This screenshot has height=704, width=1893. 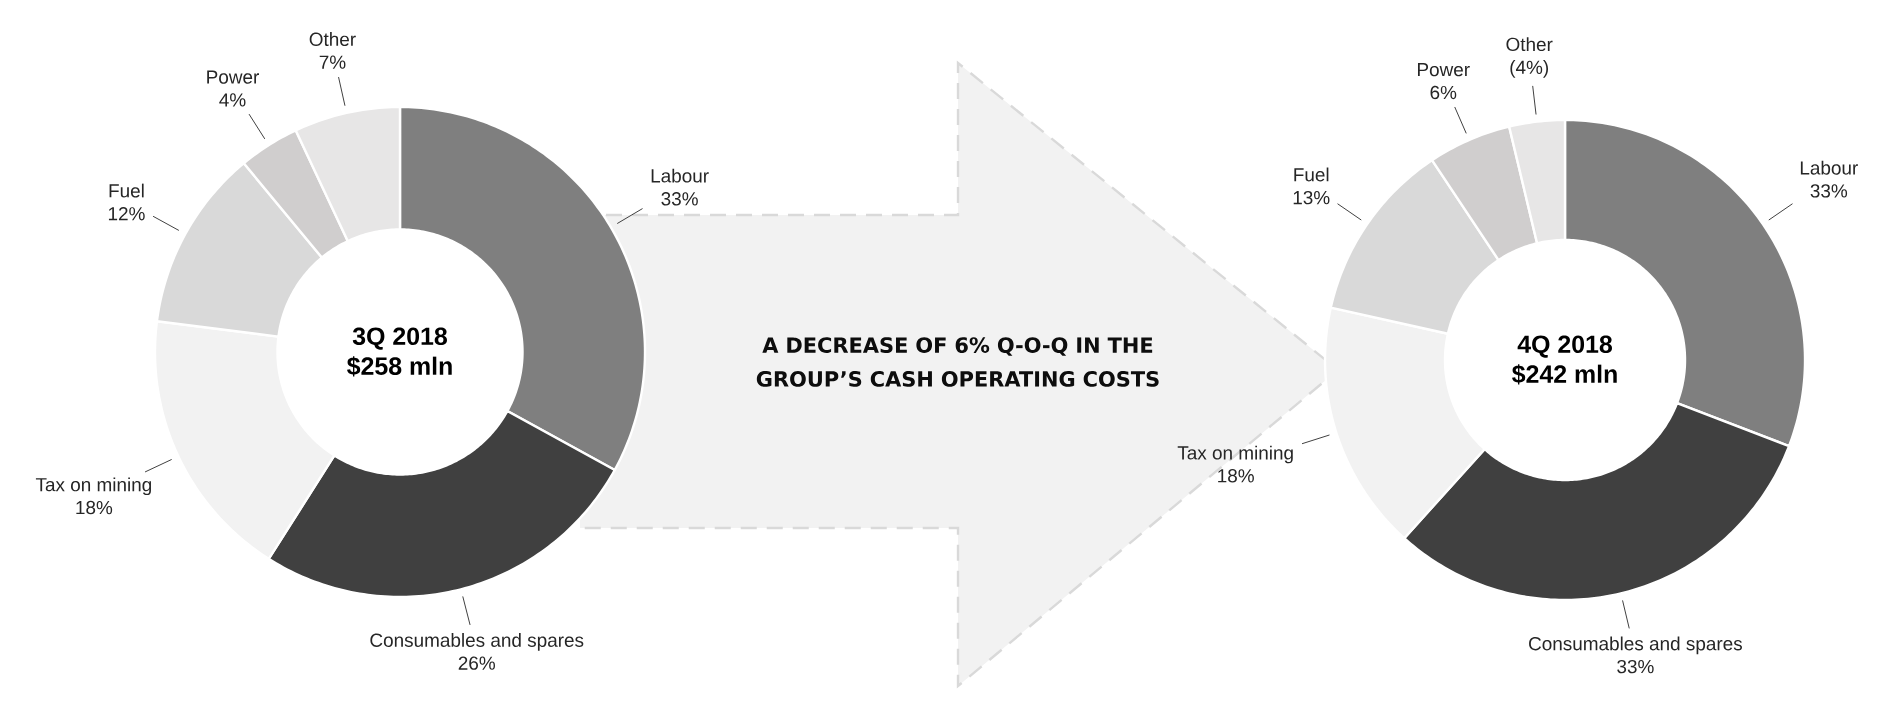 What do you see at coordinates (1564, 346) in the screenshot?
I see `text: 4Q 2018` at bounding box center [1564, 346].